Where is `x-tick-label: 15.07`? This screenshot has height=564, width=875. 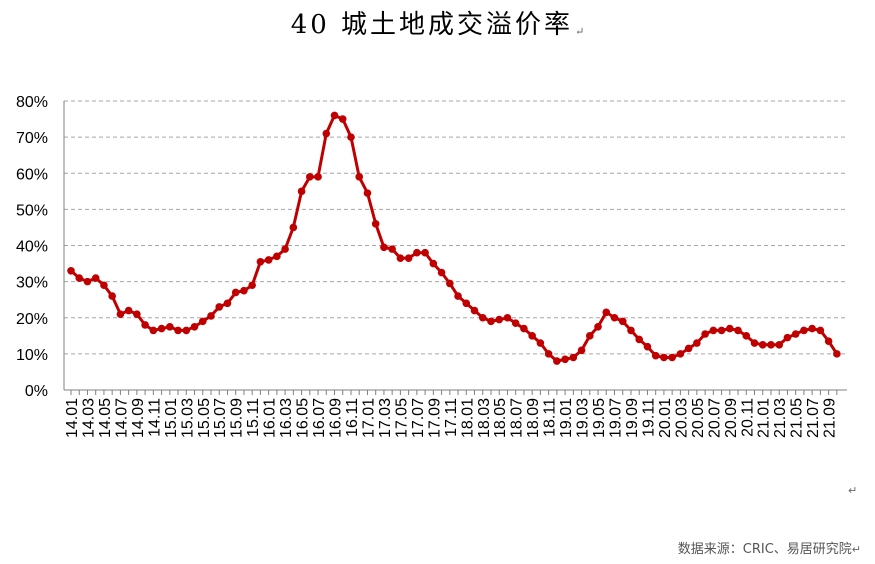 x-tick-label: 15.07 is located at coordinates (220, 418).